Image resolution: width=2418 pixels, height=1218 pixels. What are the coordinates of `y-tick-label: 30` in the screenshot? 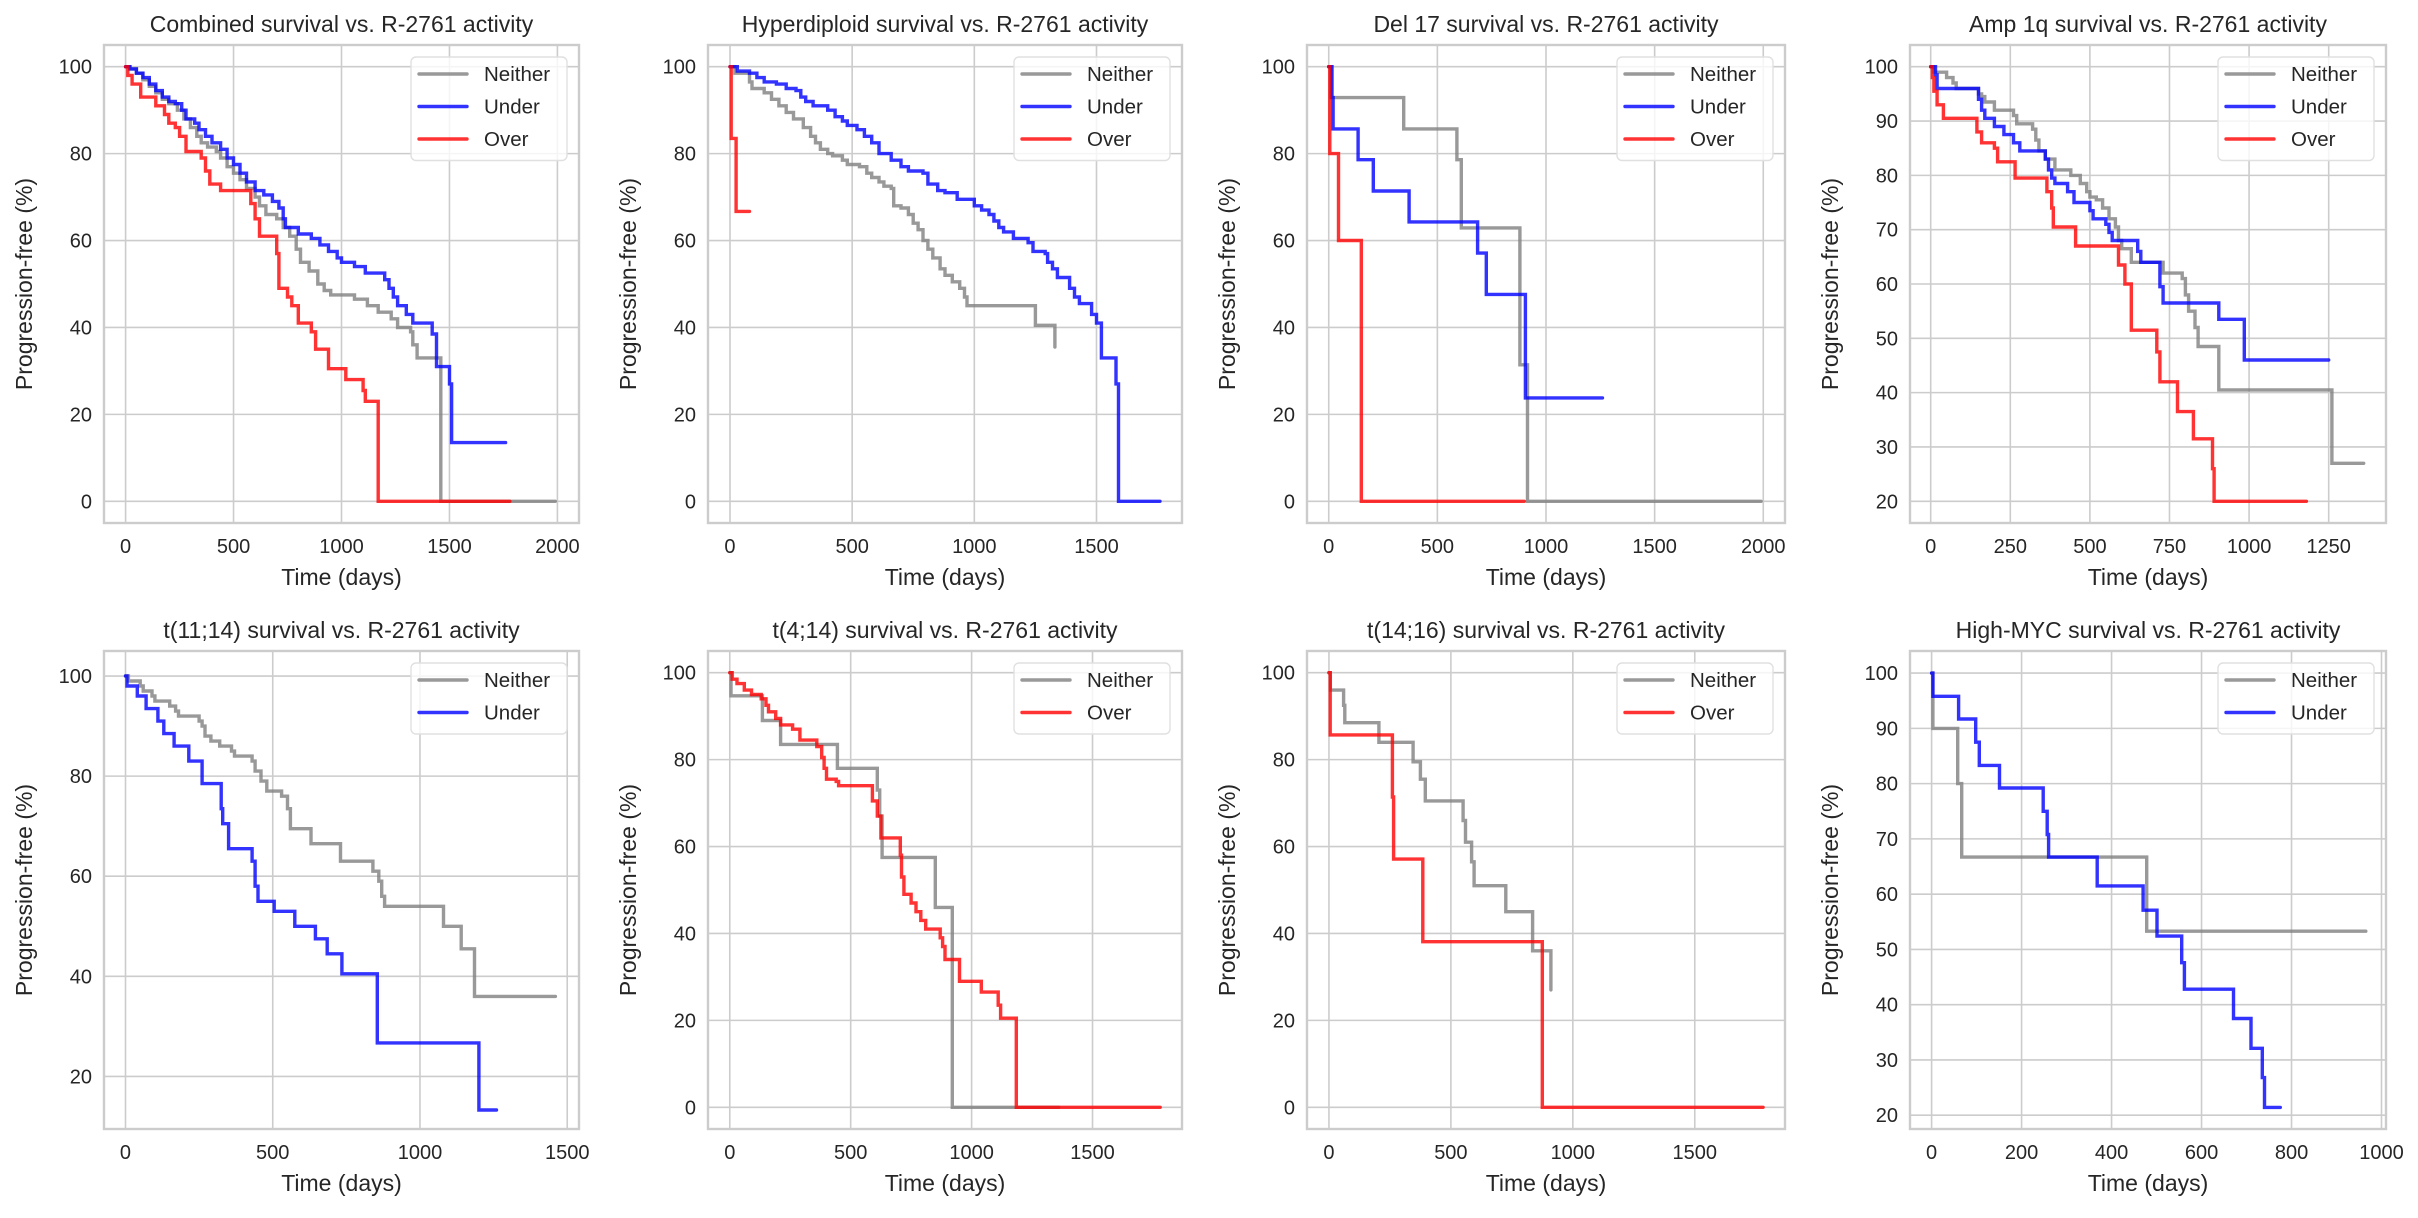 It's located at (1887, 448).